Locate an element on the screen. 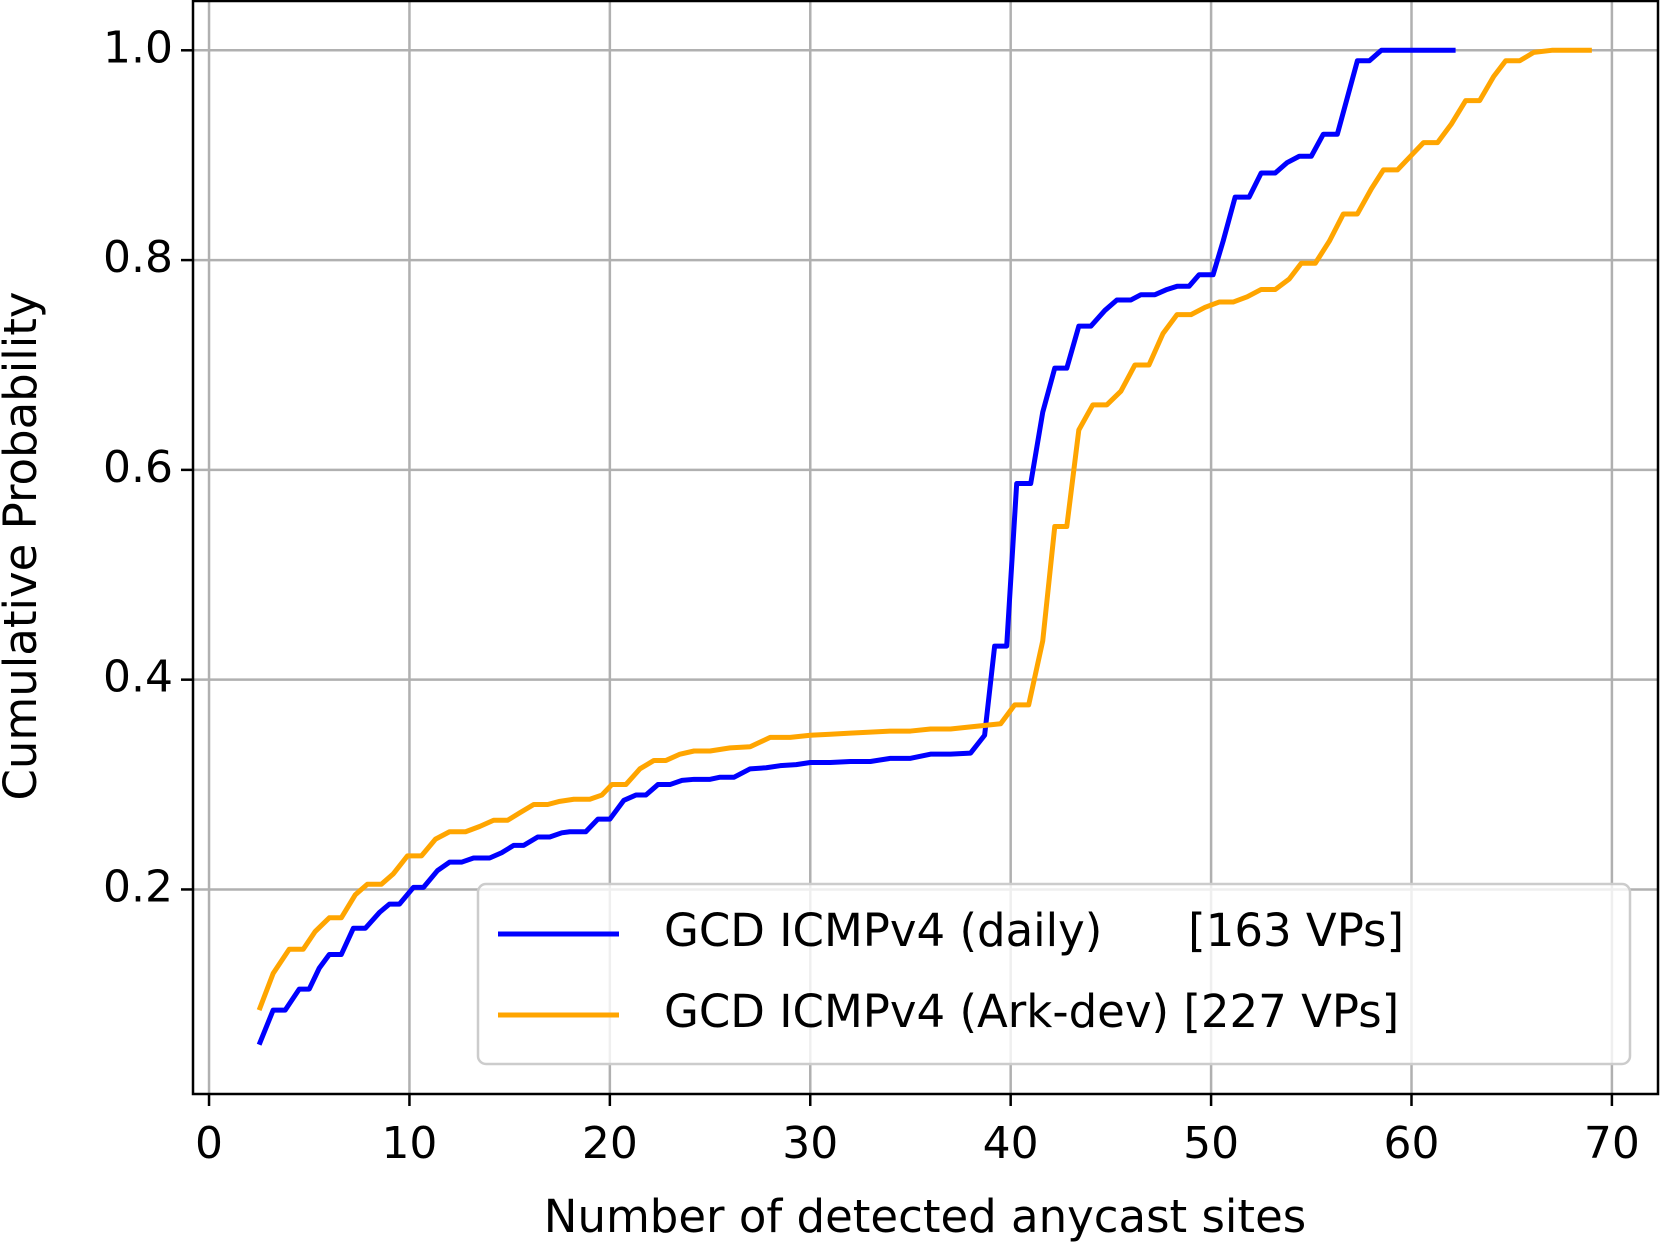 Image resolution: width=1660 pixels, height=1251 pixels. legend-label: GCD ICMPv4 (Ark-dev) [227 VPs] is located at coordinates (1031, 1011).